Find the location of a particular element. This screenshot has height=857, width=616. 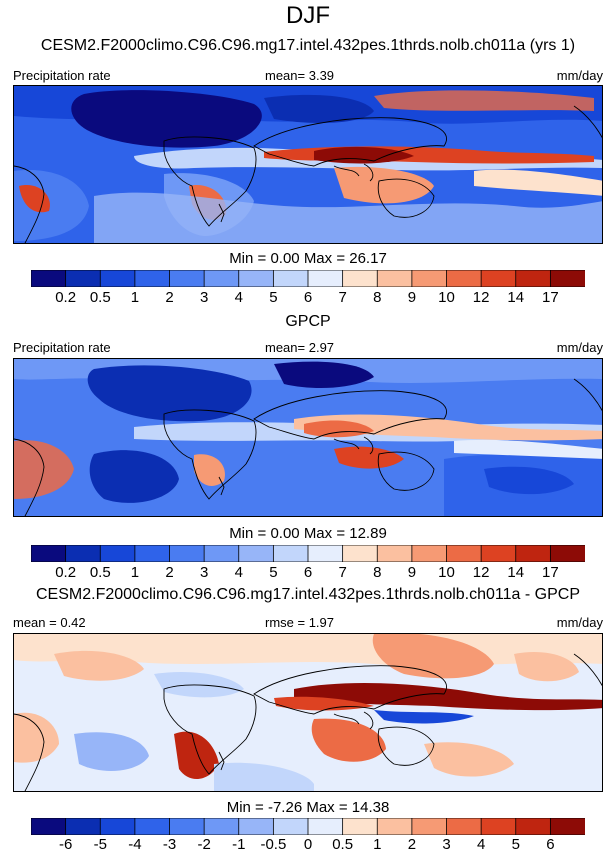

panel-3-units-label: mm/day is located at coordinates (579, 622).